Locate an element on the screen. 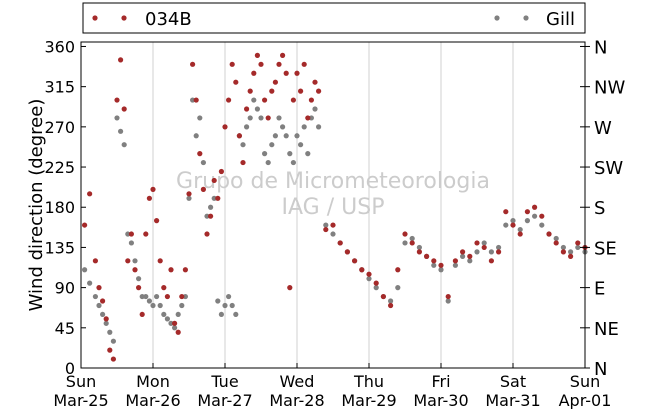 Image resolution: width=650 pixels, height=413 pixels. 034b-point-22 is located at coordinates (167, 296).